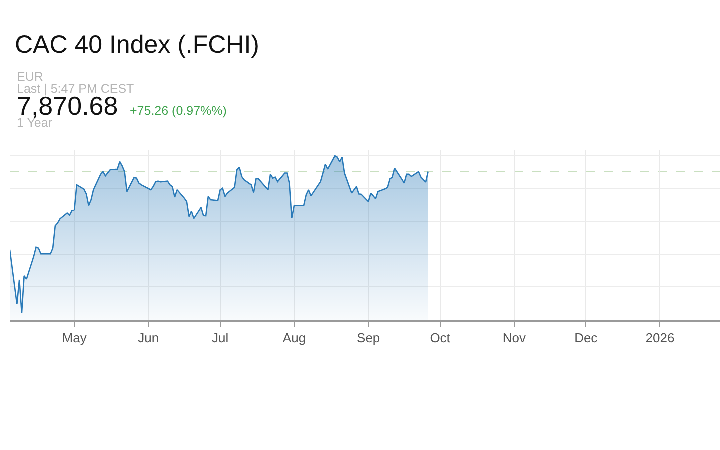  Describe the element at coordinates (76, 89) in the screenshot. I see `text: Last | 5:47 PM CEST` at that location.